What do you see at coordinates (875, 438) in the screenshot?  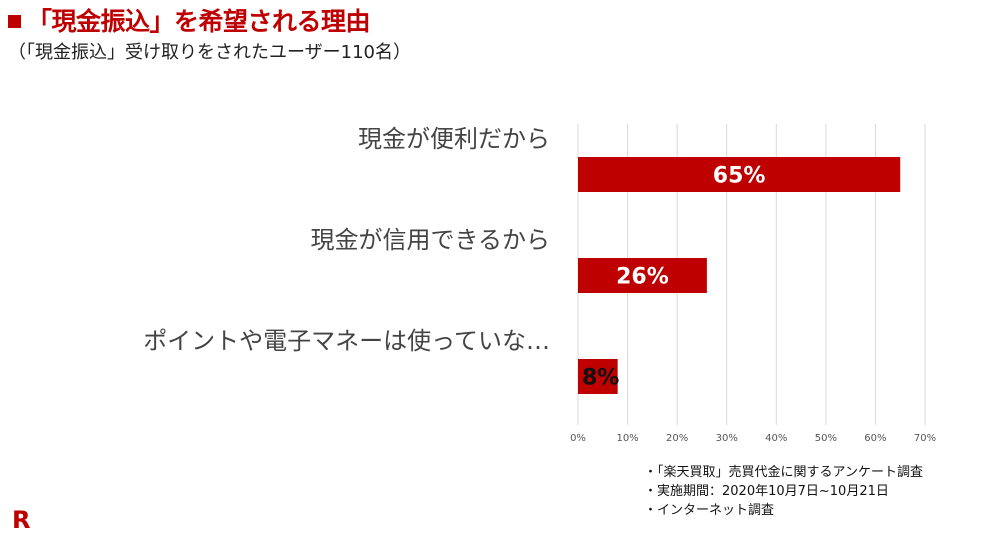 I see `x-tick-label: 60%` at bounding box center [875, 438].